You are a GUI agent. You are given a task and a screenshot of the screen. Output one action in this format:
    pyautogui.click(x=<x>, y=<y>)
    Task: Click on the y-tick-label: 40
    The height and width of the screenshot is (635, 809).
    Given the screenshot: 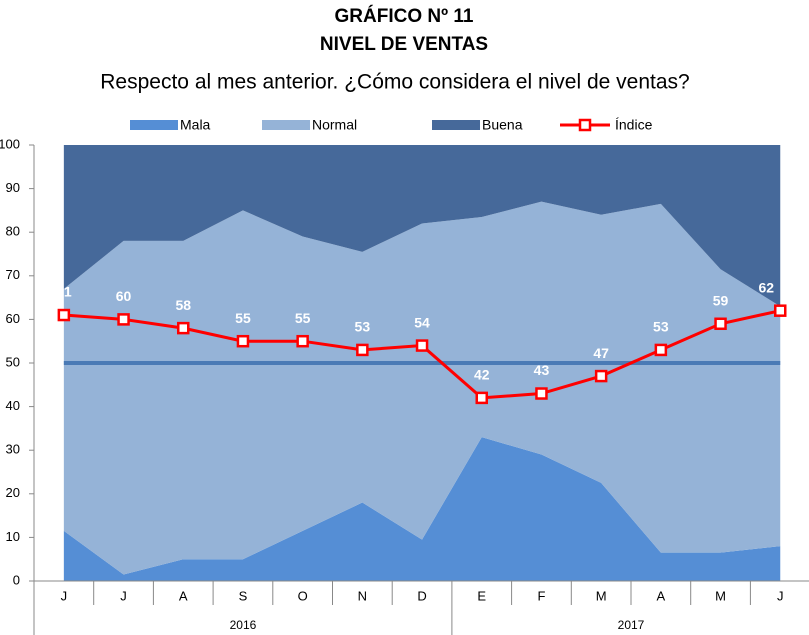 What is the action you would take?
    pyautogui.click(x=13, y=405)
    